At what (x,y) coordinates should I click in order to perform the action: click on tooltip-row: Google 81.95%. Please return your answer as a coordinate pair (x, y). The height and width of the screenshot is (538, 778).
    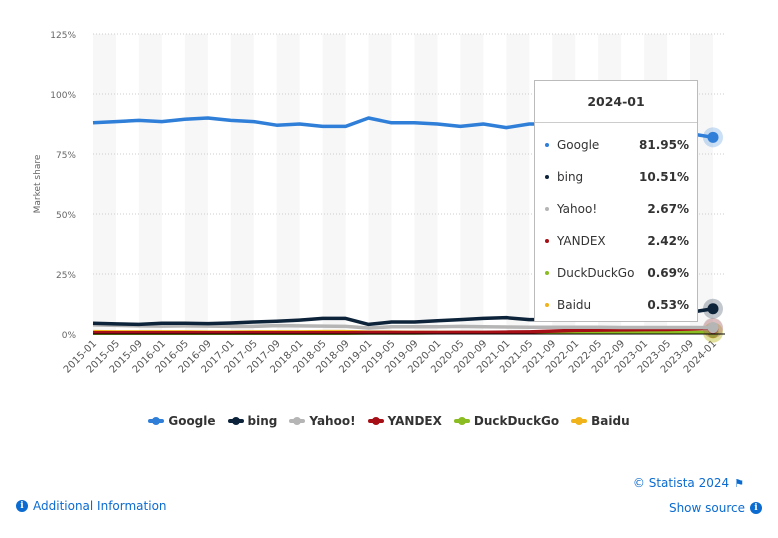
    Looking at the image, I should click on (616, 145).